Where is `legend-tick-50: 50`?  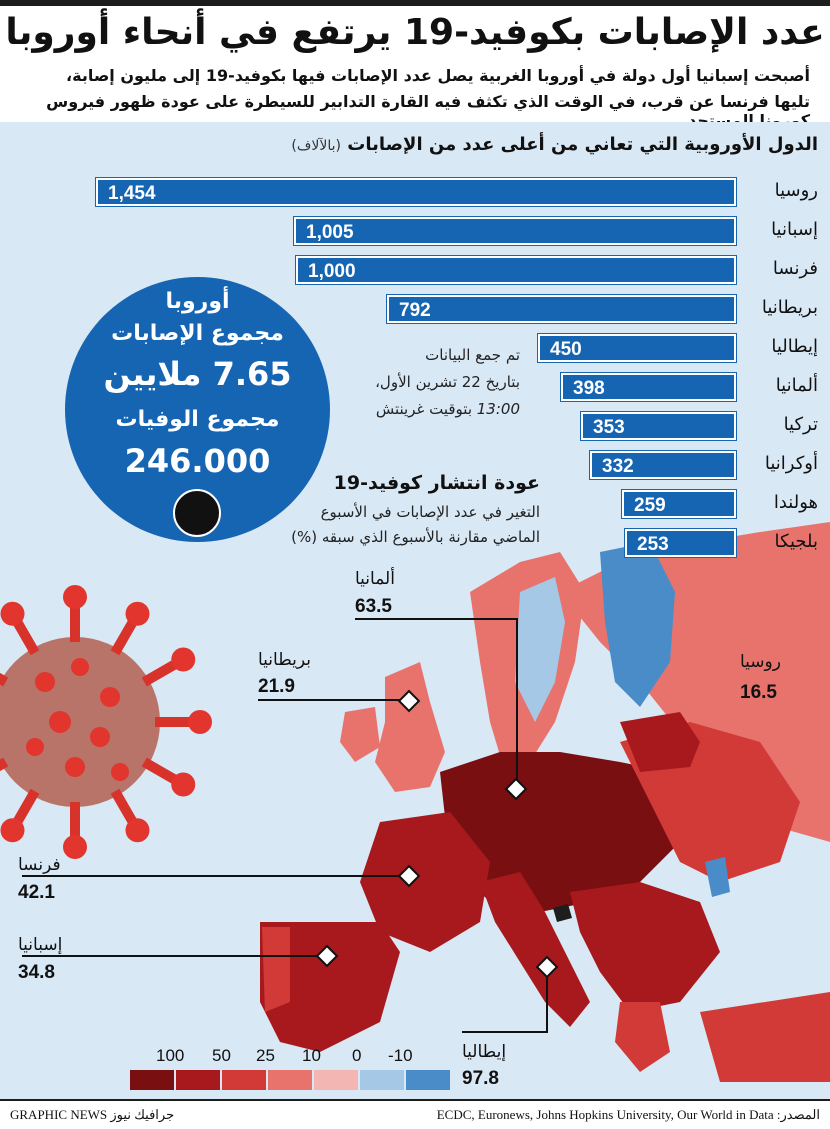 legend-tick-50: 50 is located at coordinates (221, 1055).